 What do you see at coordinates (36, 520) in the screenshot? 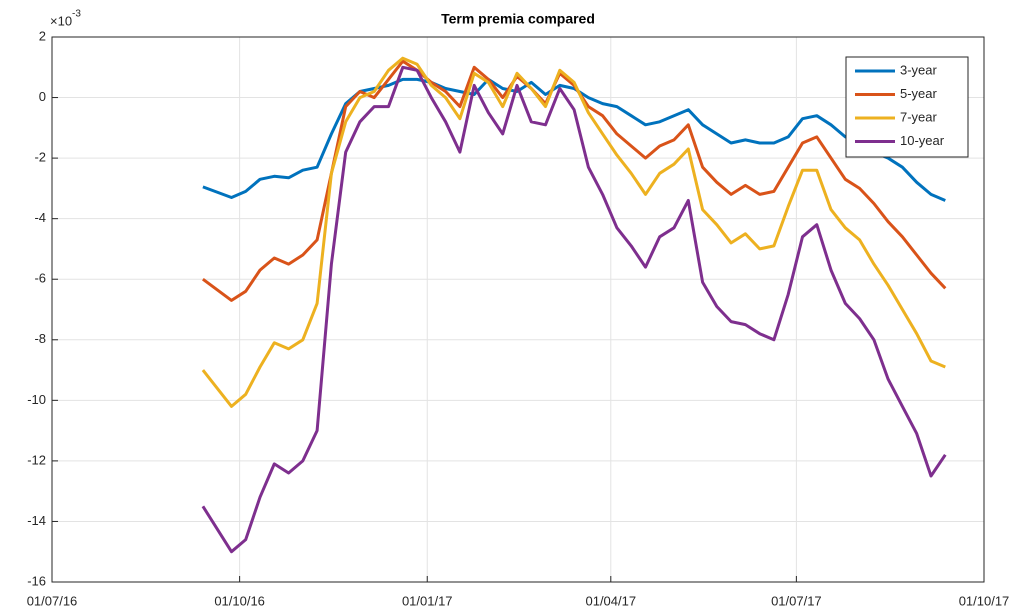
I see `y-tick-label: -14` at bounding box center [36, 520].